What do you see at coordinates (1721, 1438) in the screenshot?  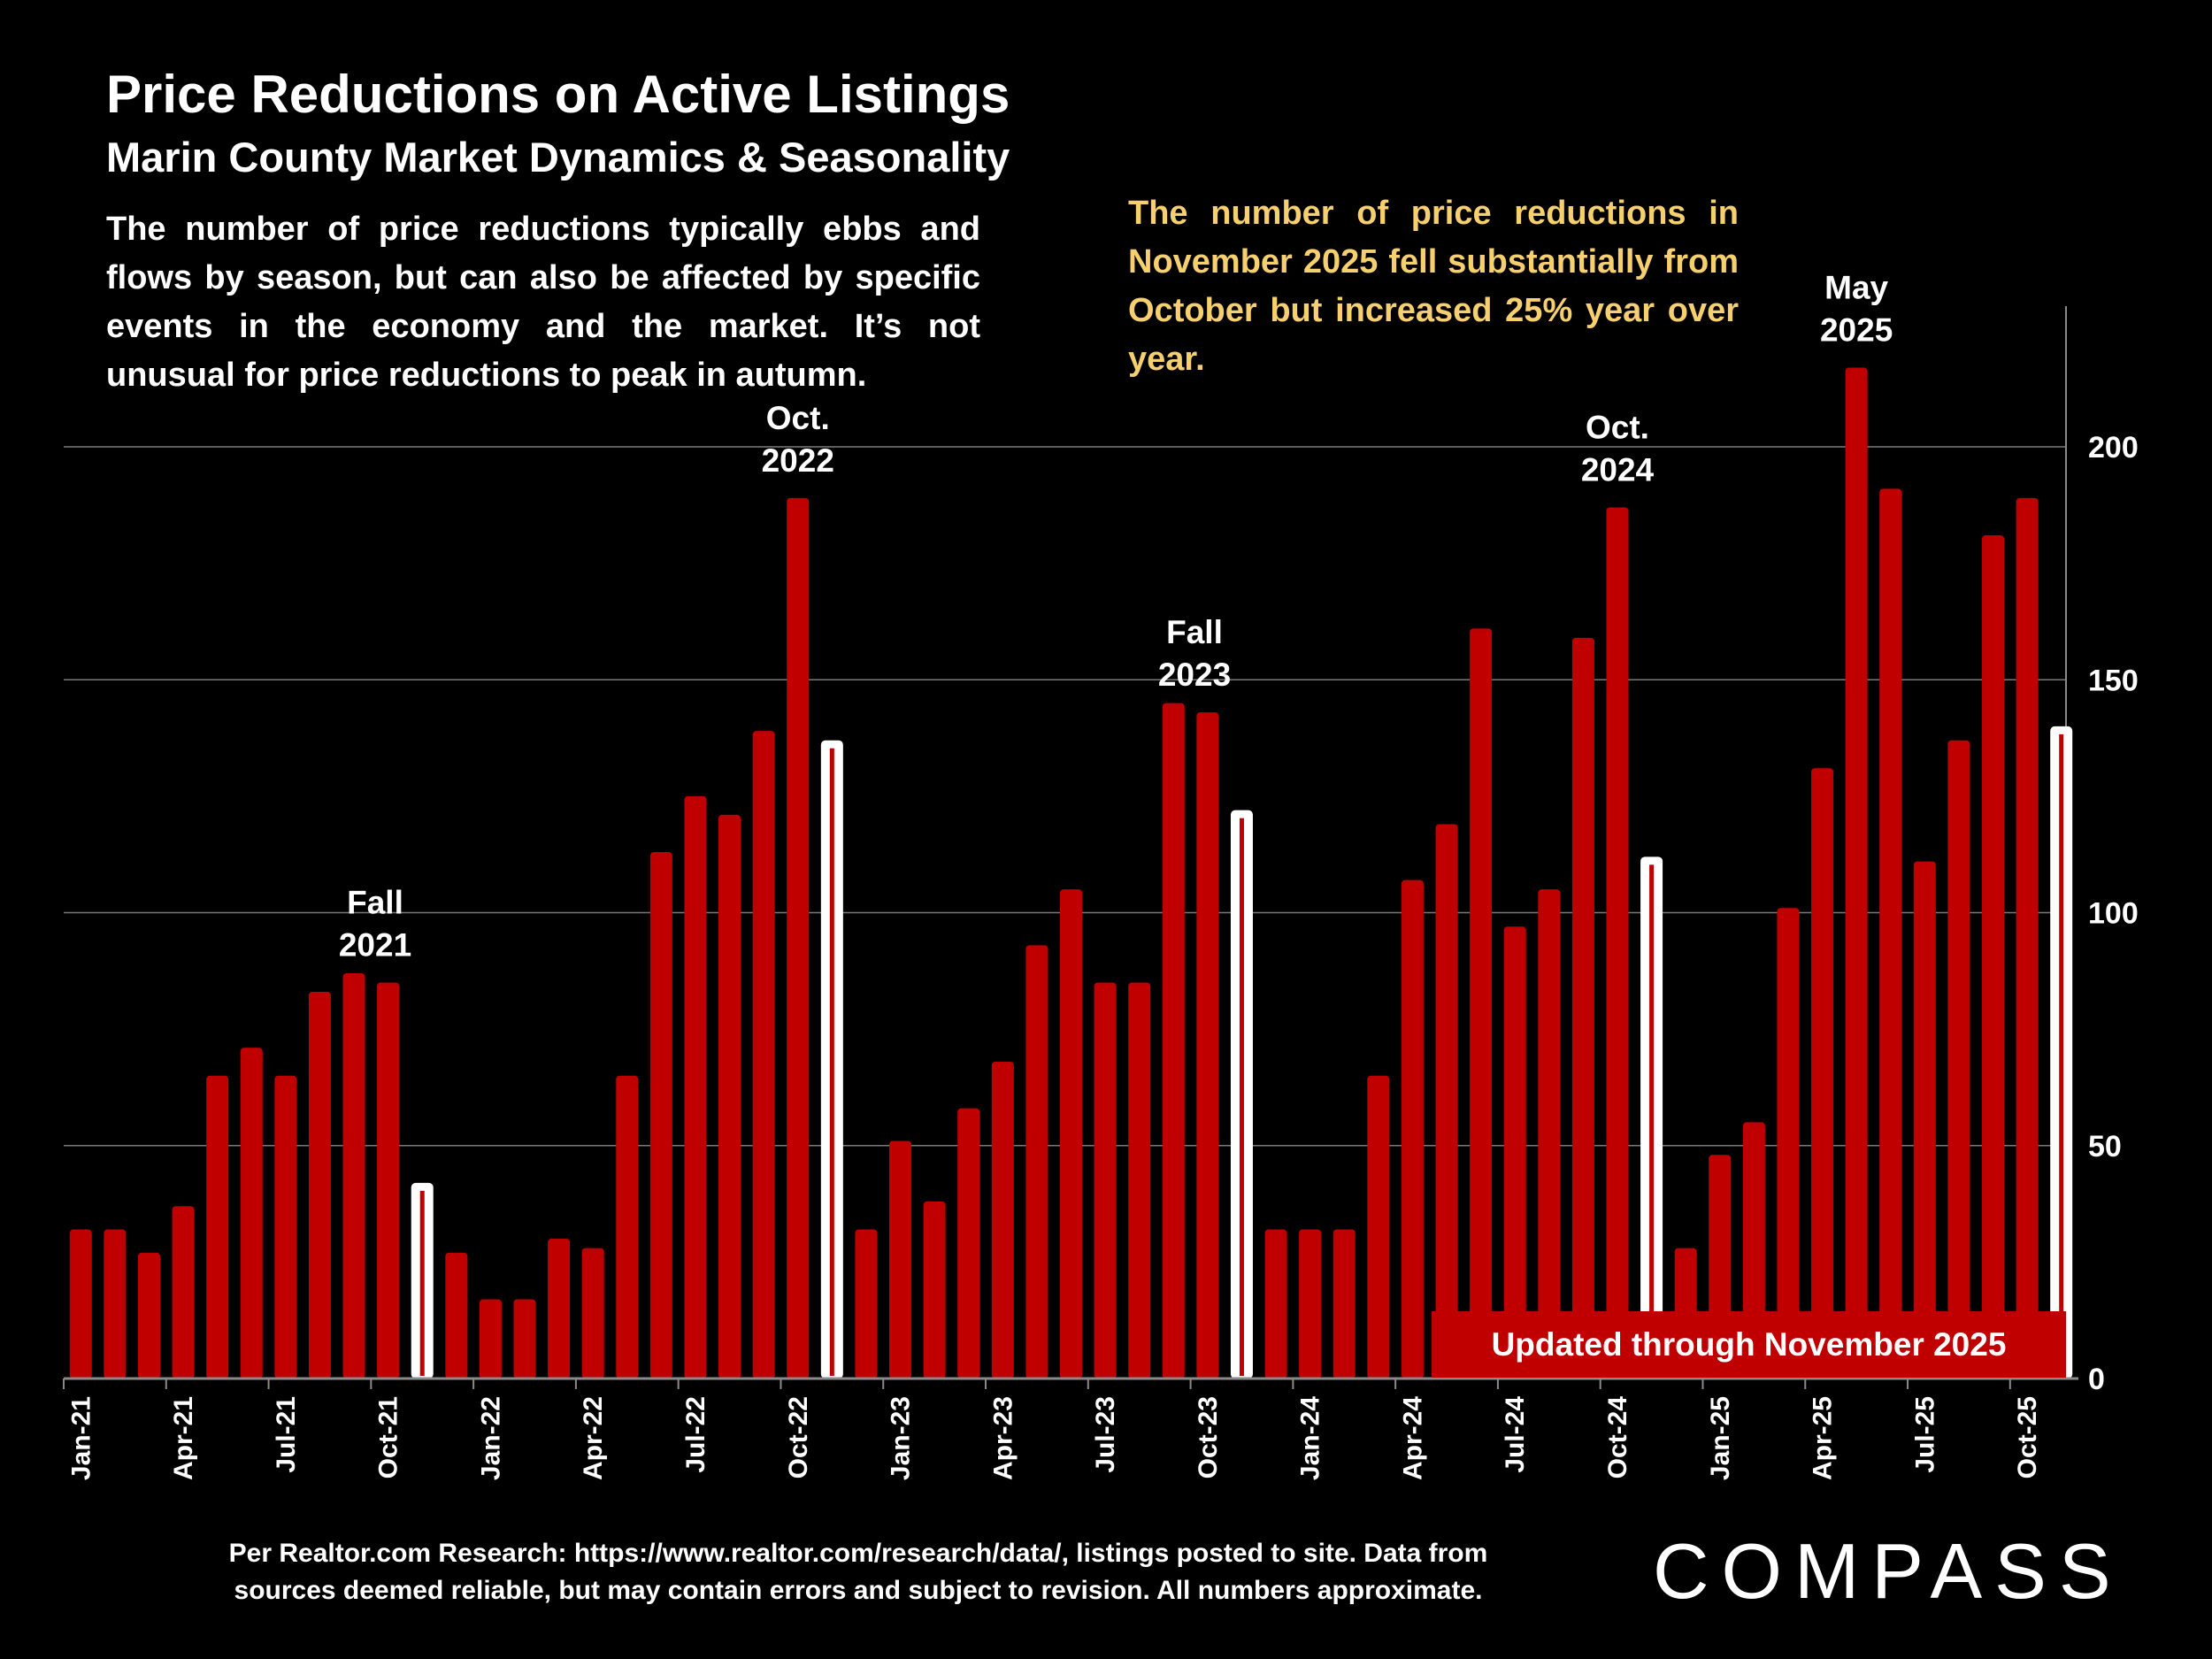 I see `x-tick-label: Jan-25` at bounding box center [1721, 1438].